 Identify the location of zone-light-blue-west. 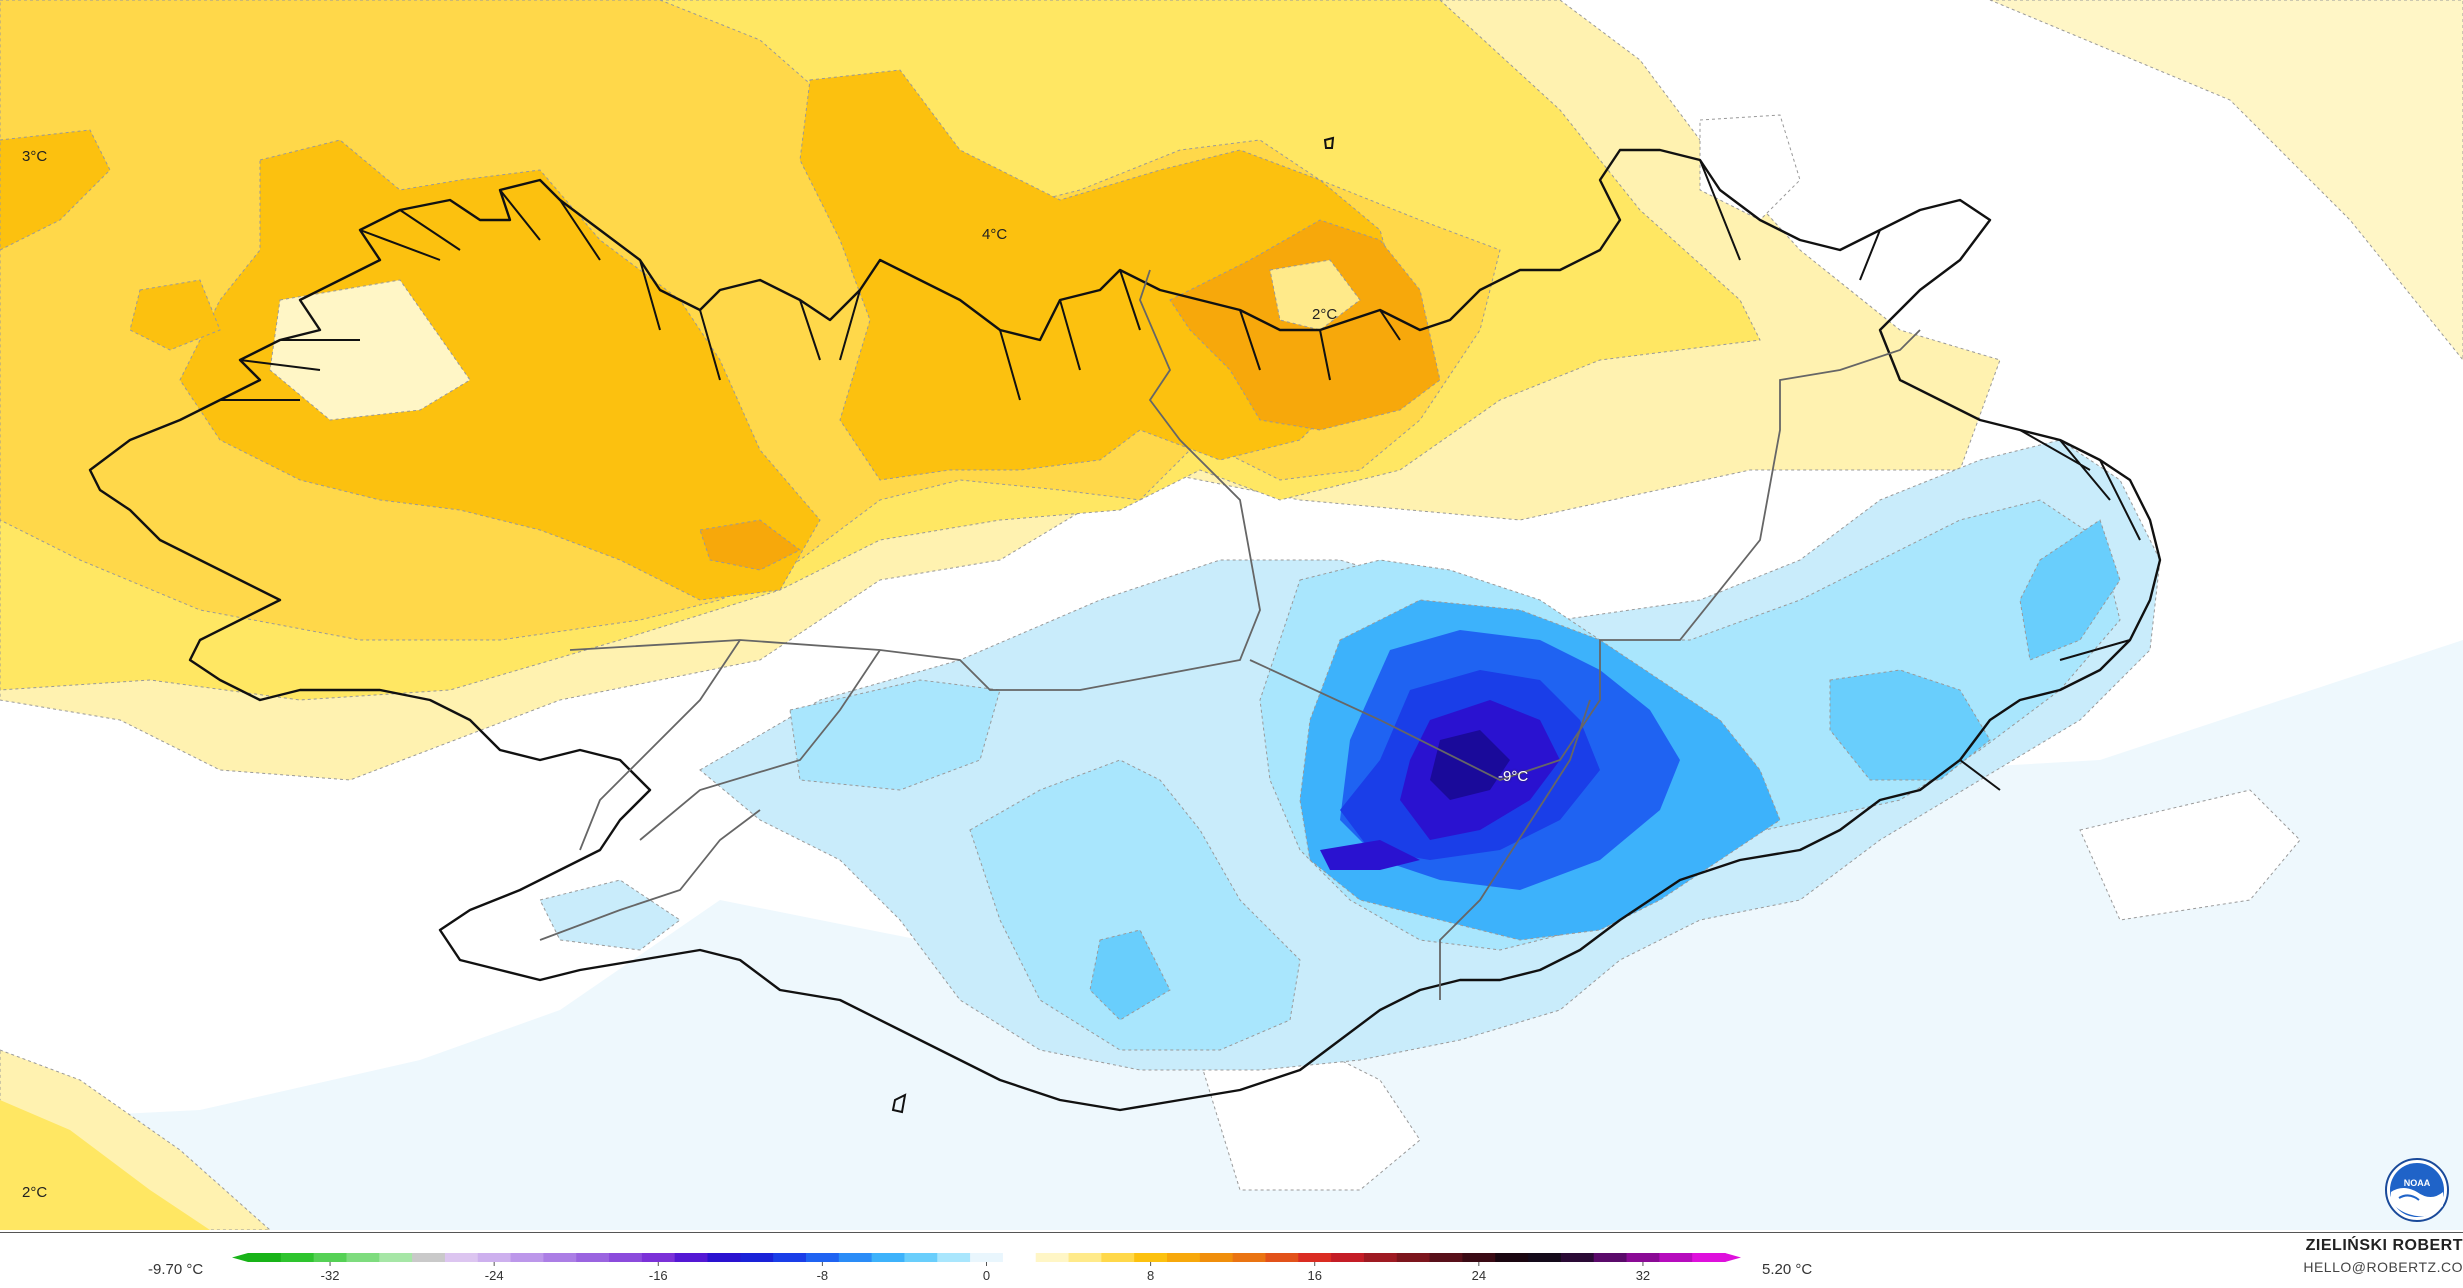
(610, 915).